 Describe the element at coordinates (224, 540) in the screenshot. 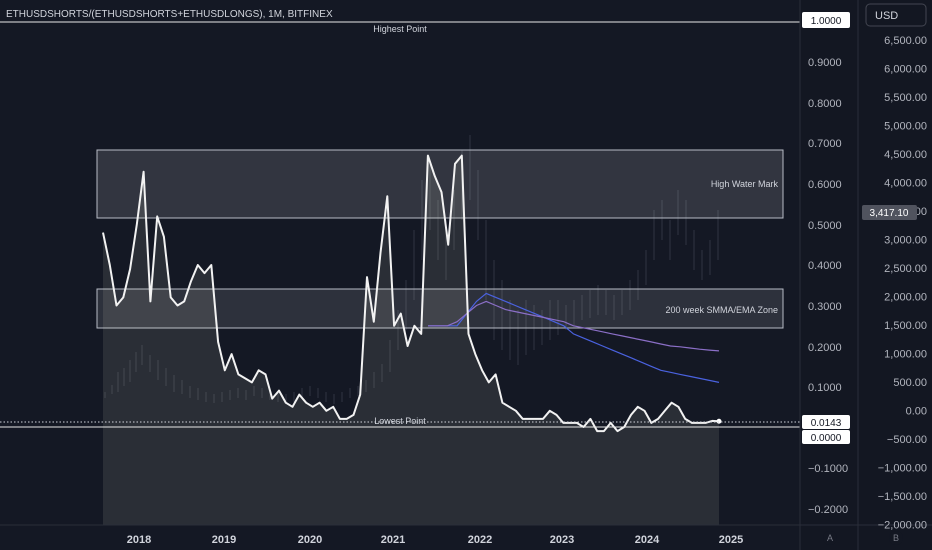

I see `x-tick-label: 2019` at that location.